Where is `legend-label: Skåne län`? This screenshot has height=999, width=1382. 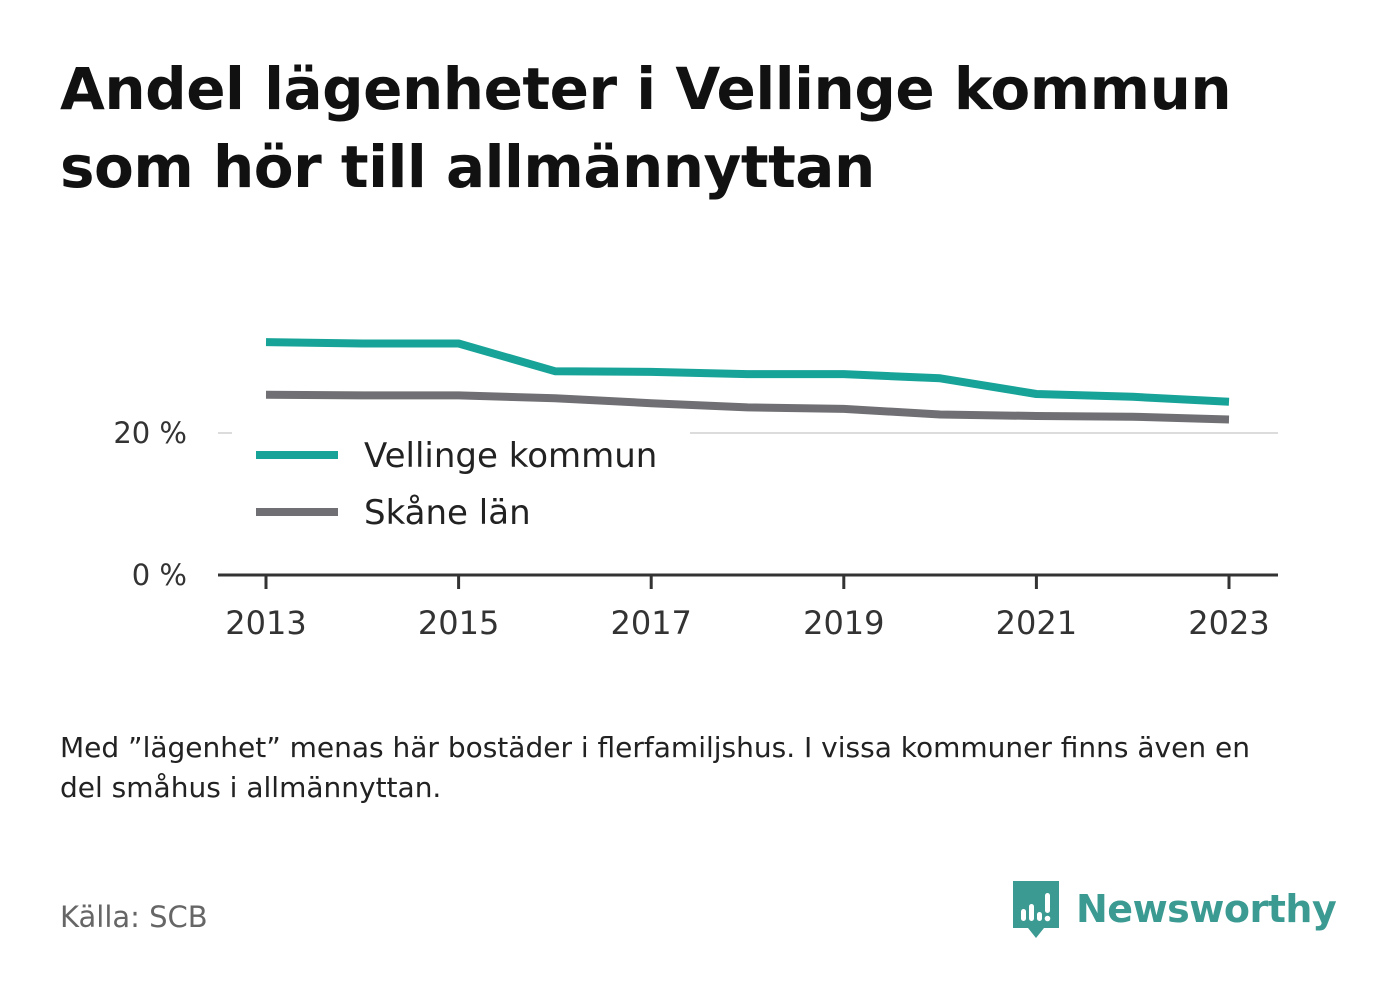
legend-label: Skåne län is located at coordinates (447, 513).